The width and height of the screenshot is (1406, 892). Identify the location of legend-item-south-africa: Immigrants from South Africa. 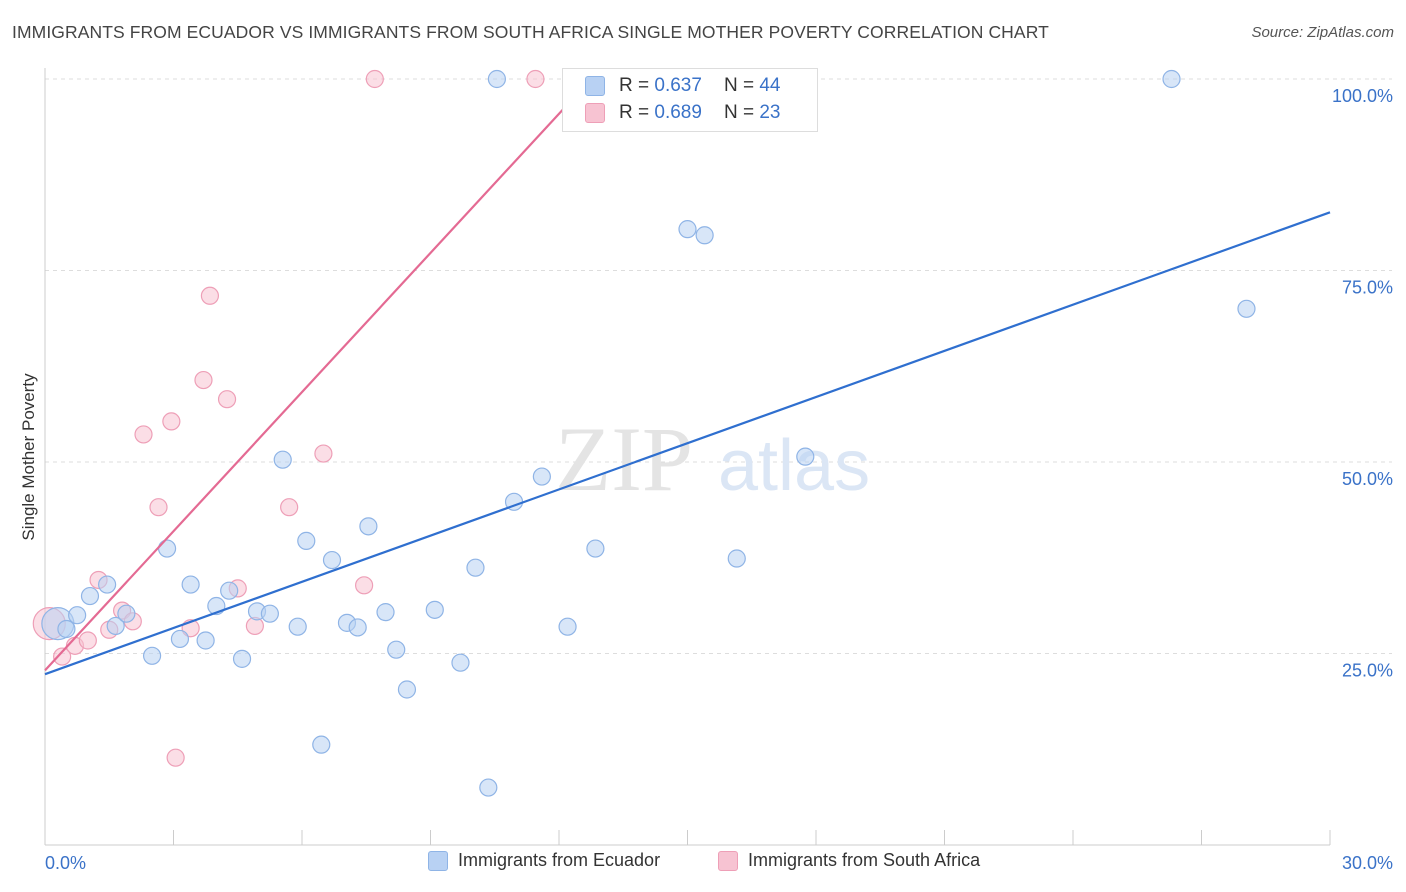
(849, 860).